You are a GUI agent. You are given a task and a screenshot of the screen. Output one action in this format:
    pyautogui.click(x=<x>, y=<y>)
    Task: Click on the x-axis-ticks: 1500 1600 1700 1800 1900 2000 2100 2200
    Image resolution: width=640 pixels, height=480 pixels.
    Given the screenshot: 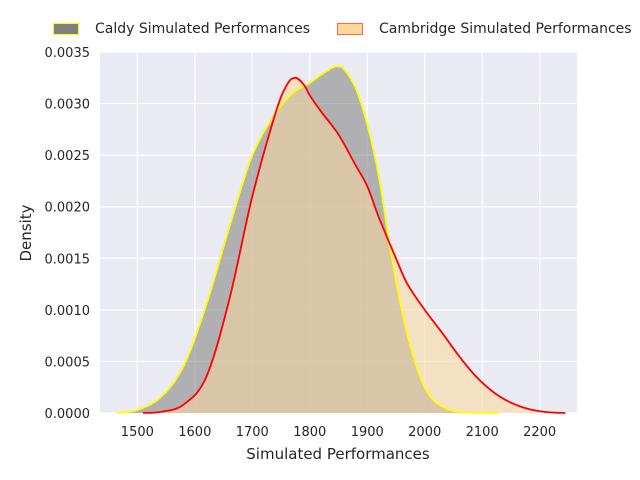 What is the action you would take?
    pyautogui.click(x=338, y=432)
    